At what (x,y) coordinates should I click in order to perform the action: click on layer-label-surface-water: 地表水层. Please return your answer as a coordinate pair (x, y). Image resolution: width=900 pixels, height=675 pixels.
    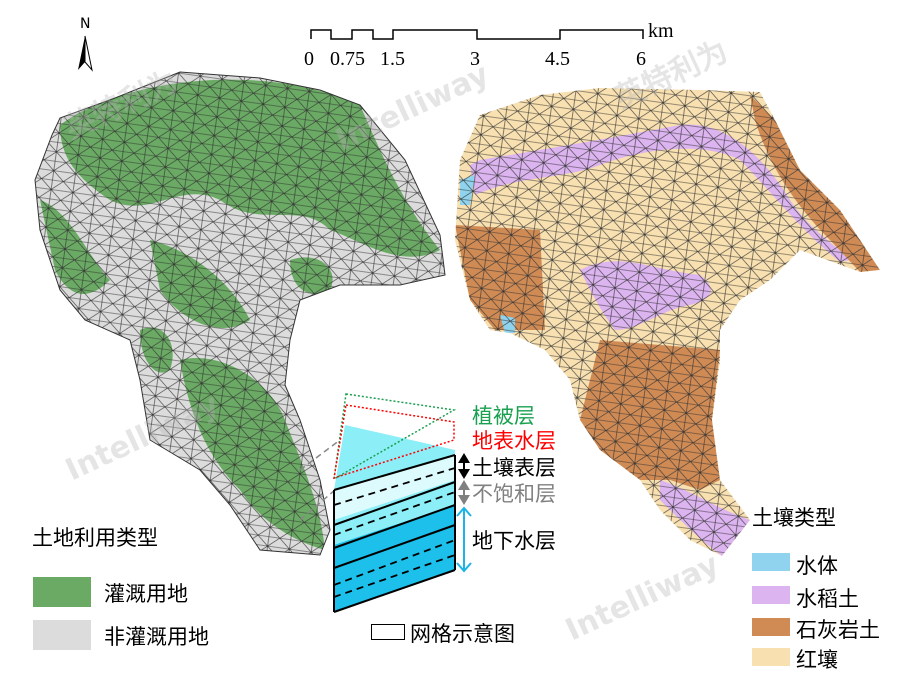
    Looking at the image, I should click on (514, 441).